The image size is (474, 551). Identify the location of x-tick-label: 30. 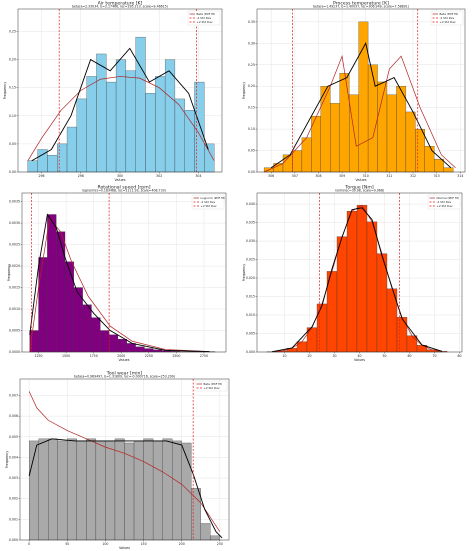
(334, 356).